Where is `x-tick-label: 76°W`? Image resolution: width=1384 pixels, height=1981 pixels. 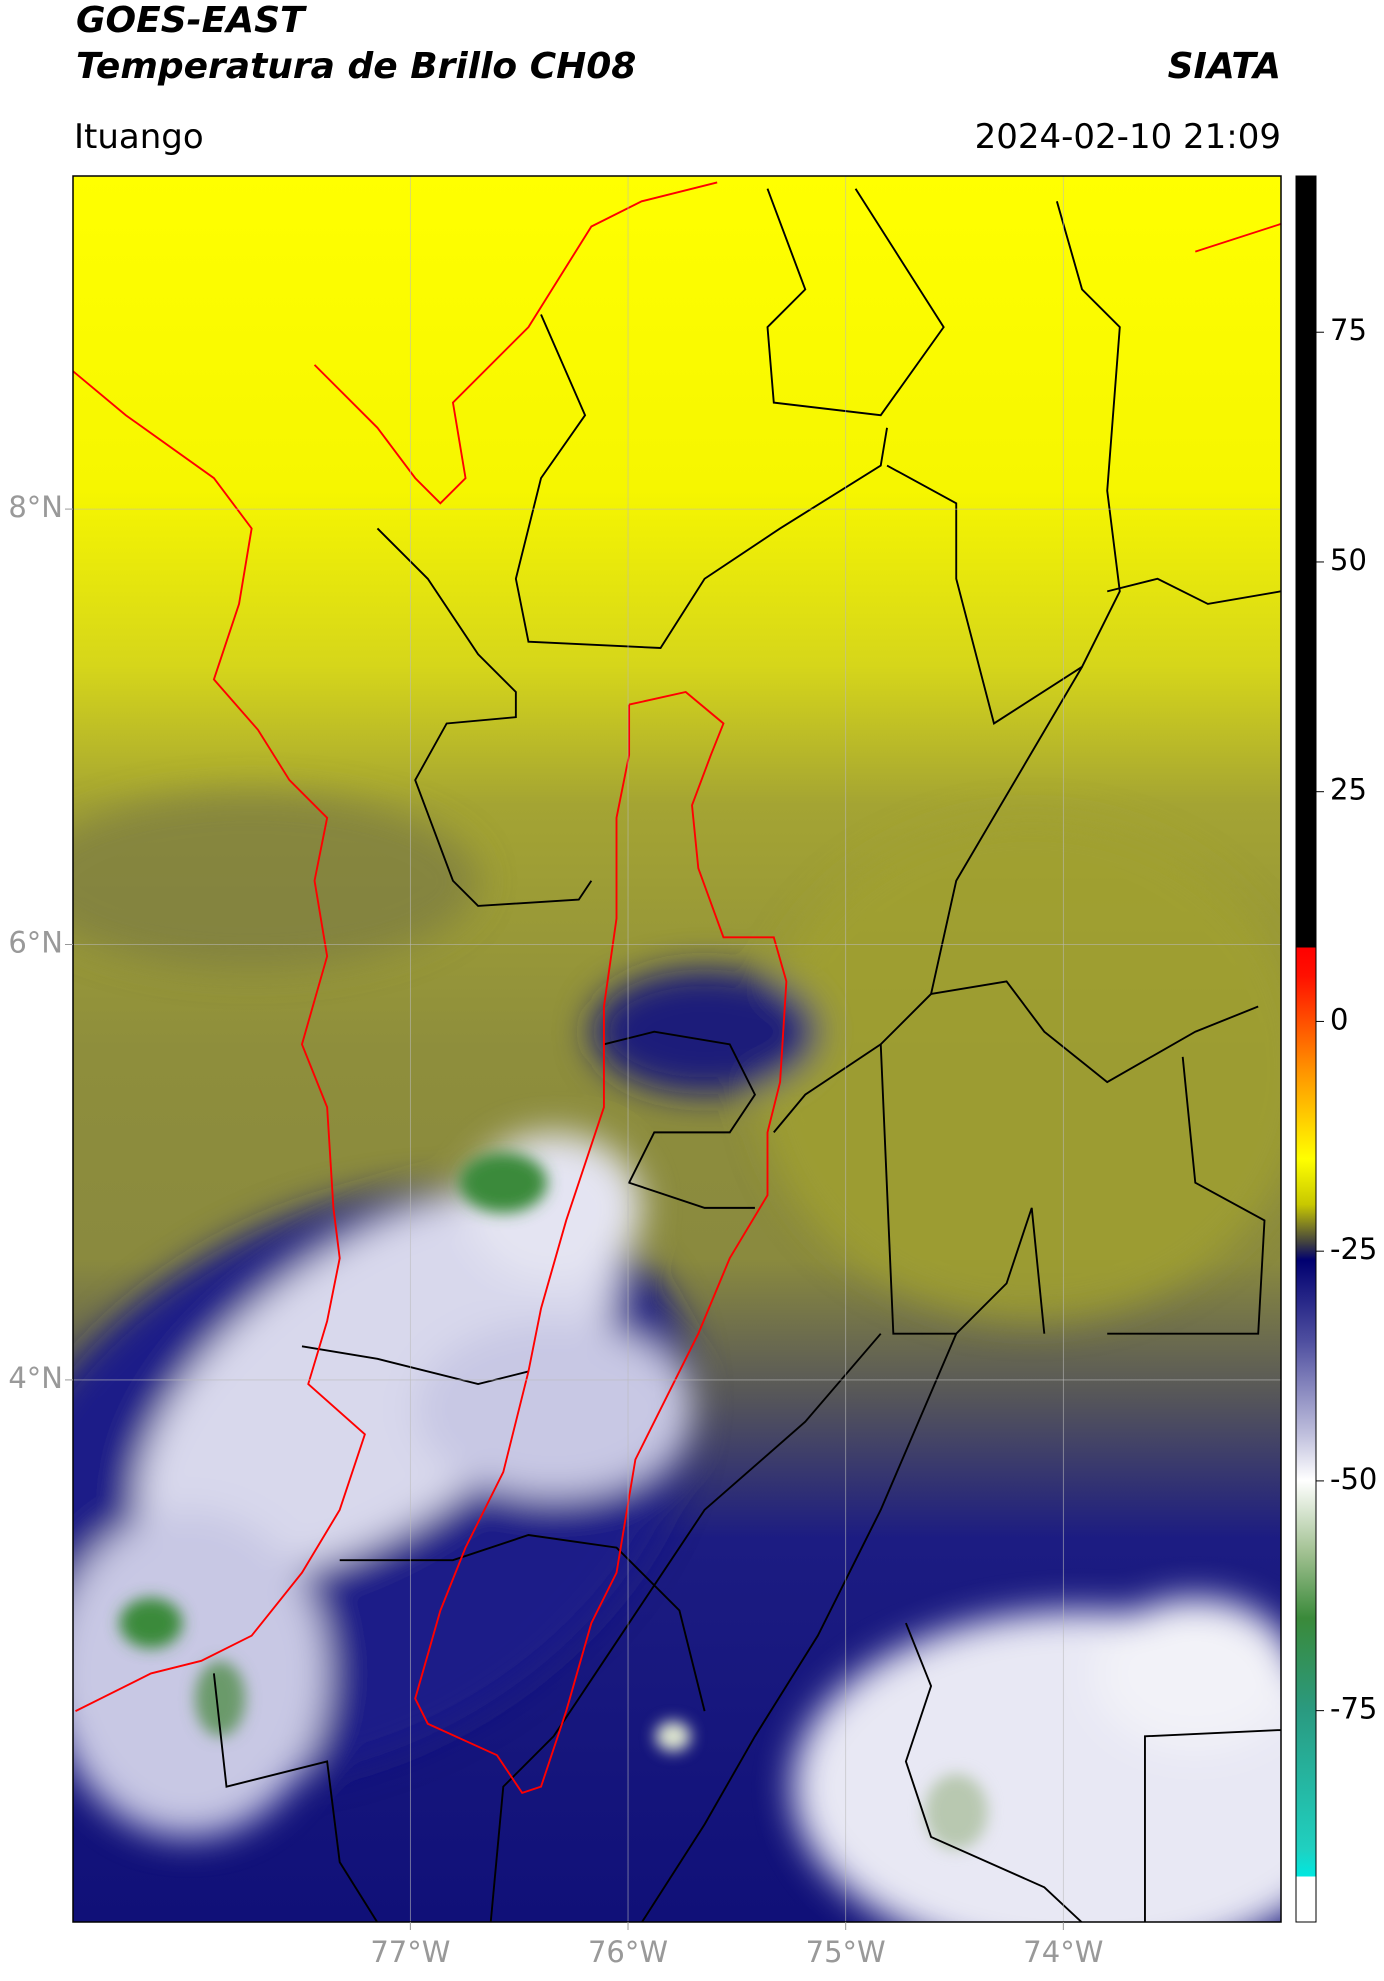
x-tick-label: 76°W is located at coordinates (628, 1952).